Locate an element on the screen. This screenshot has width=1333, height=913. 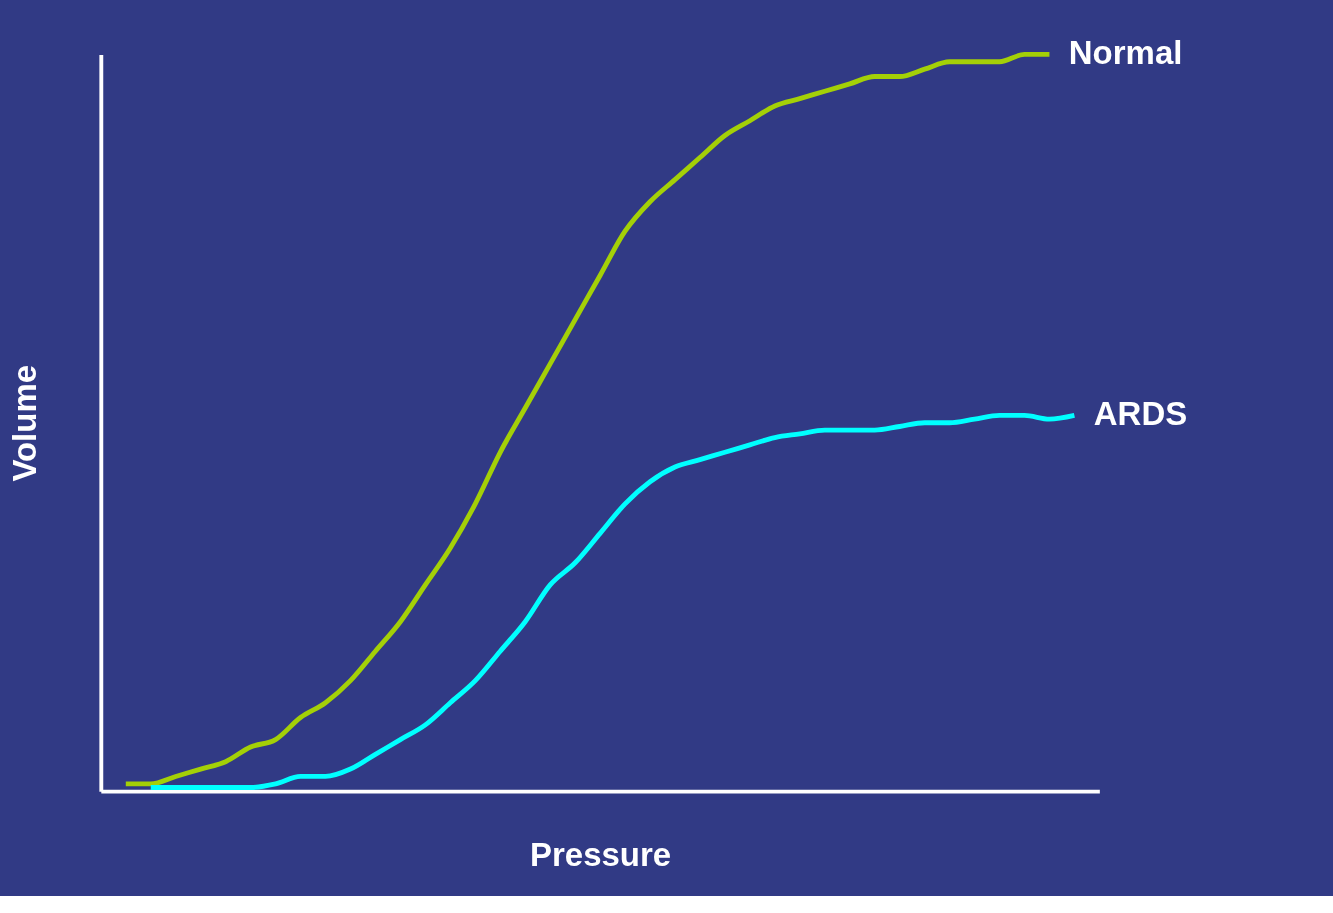
y-axis-title: Volume is located at coordinates (25, 423).